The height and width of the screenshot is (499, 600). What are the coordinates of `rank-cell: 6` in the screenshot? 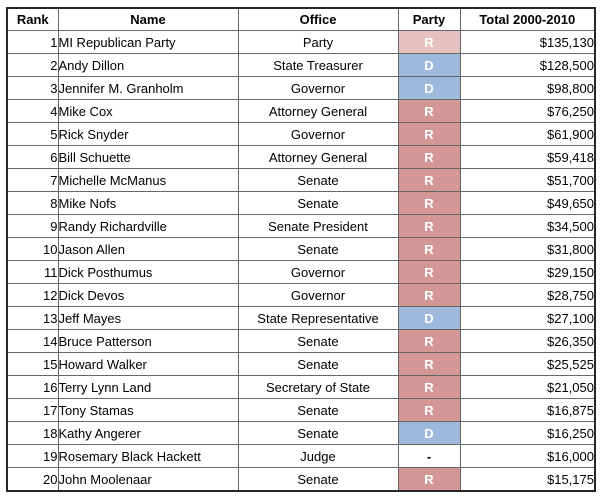 It's located at (32, 157).